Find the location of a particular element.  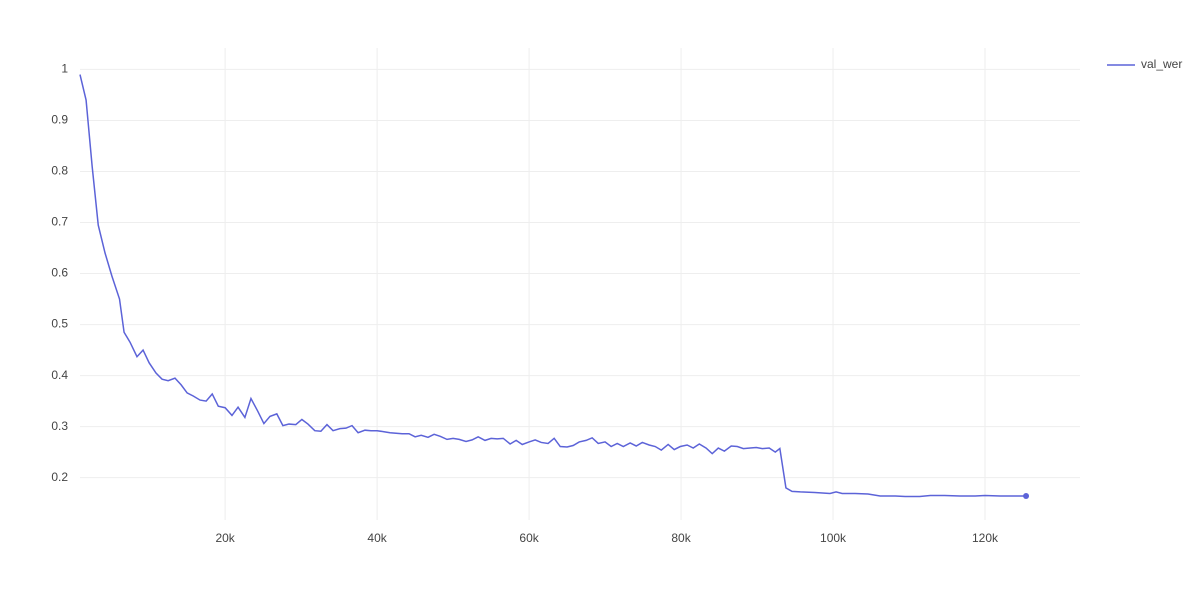

y-tick-label: 0.8 is located at coordinates (59, 171).